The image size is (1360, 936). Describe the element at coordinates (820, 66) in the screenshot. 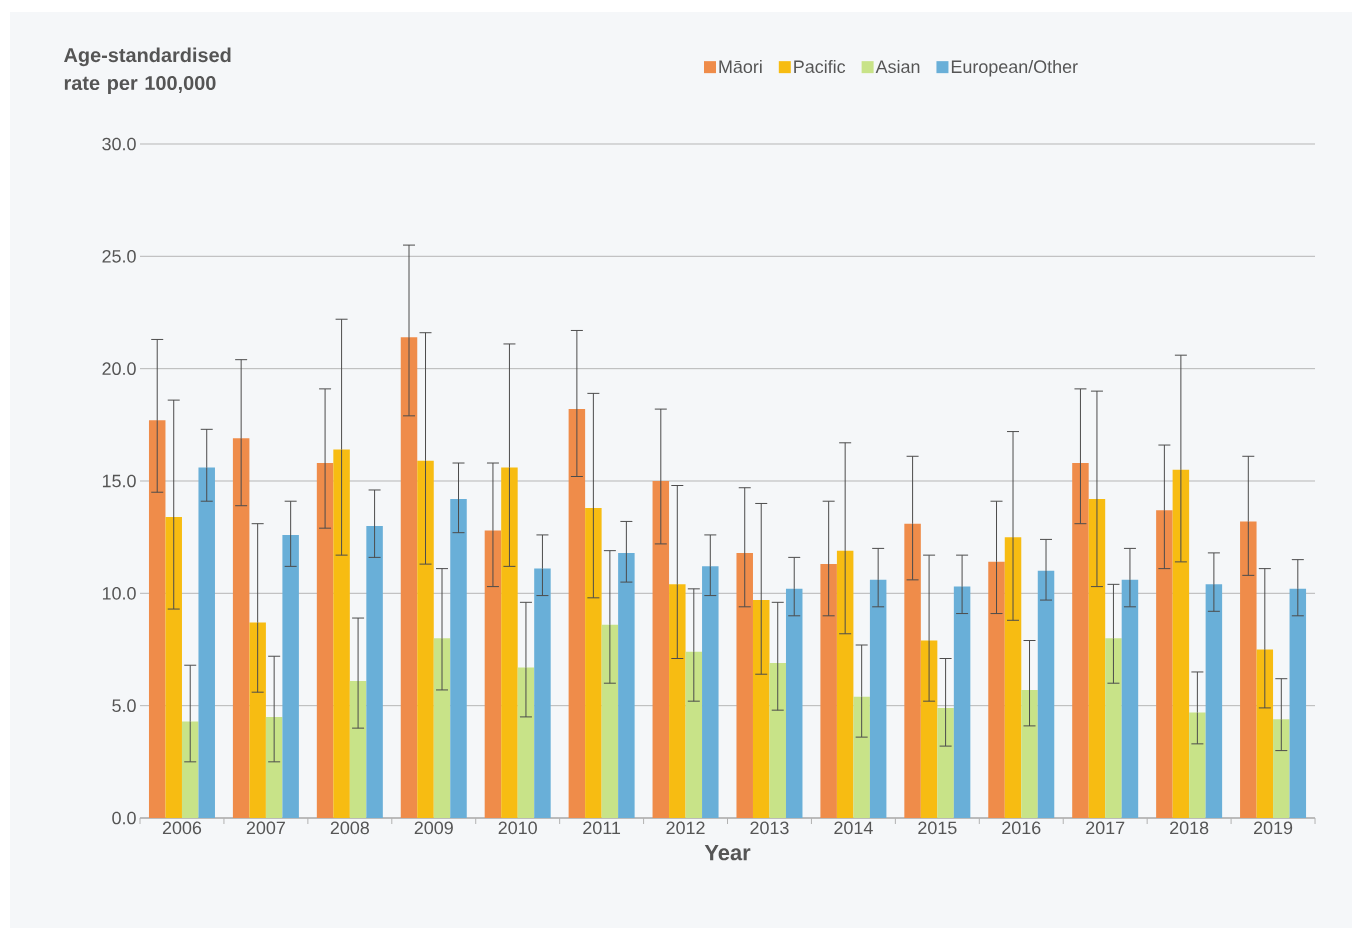

I see `legend-label: Pacific` at that location.